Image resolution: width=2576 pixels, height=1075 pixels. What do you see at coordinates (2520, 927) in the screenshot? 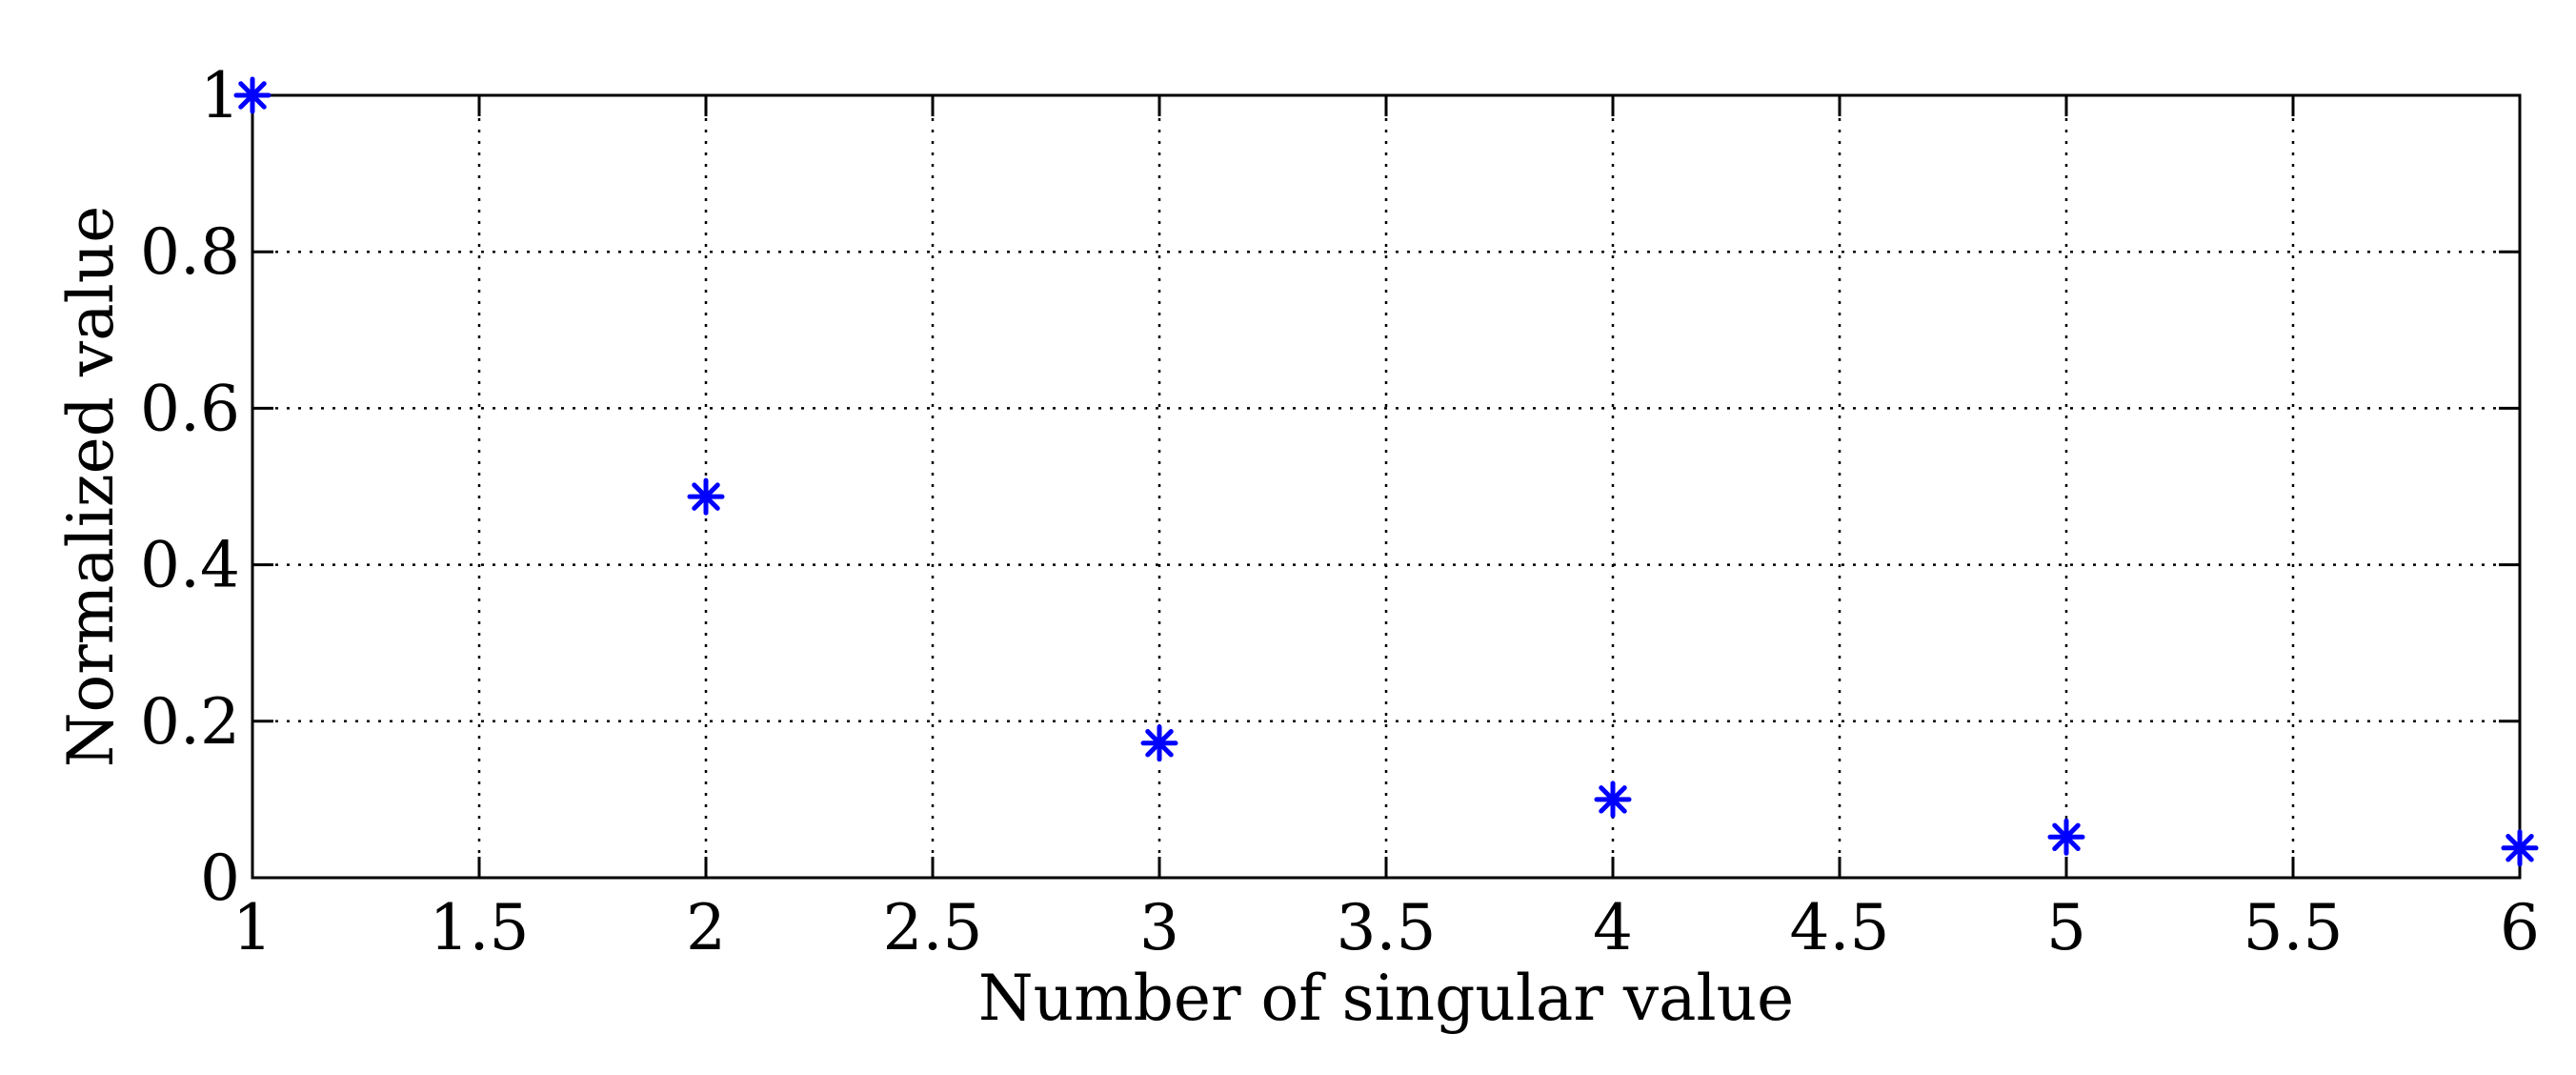
I see `x-tick-label: 6` at bounding box center [2520, 927].